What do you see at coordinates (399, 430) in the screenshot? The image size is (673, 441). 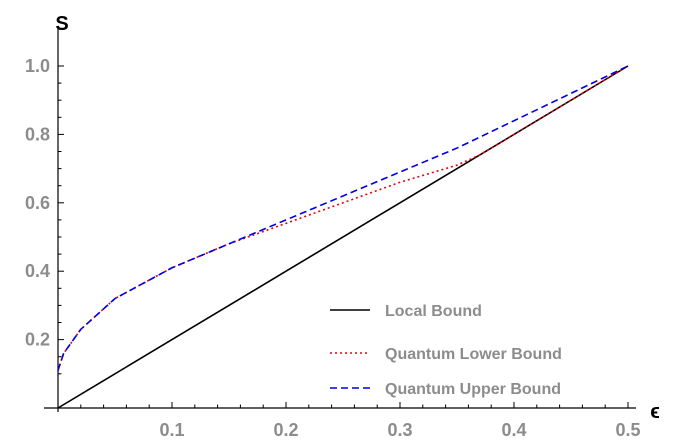 I see `x-tick-label: 0.3` at bounding box center [399, 430].